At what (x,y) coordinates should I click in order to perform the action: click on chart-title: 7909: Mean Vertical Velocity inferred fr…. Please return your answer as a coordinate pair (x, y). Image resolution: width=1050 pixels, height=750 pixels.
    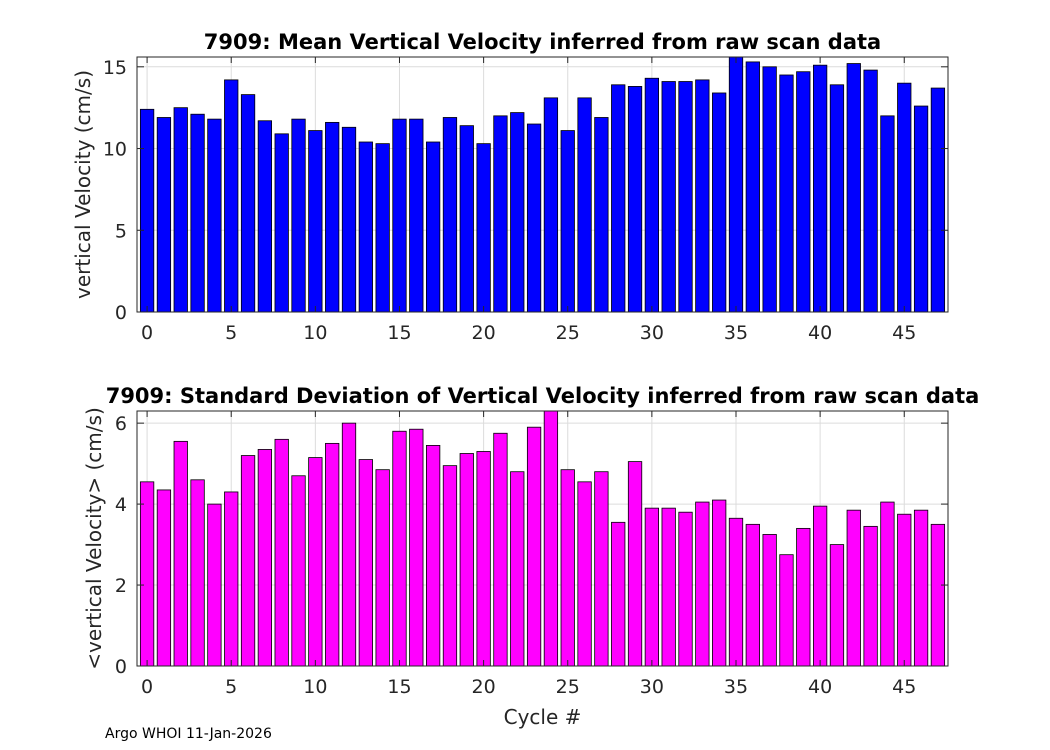
    Looking at the image, I should click on (542, 42).